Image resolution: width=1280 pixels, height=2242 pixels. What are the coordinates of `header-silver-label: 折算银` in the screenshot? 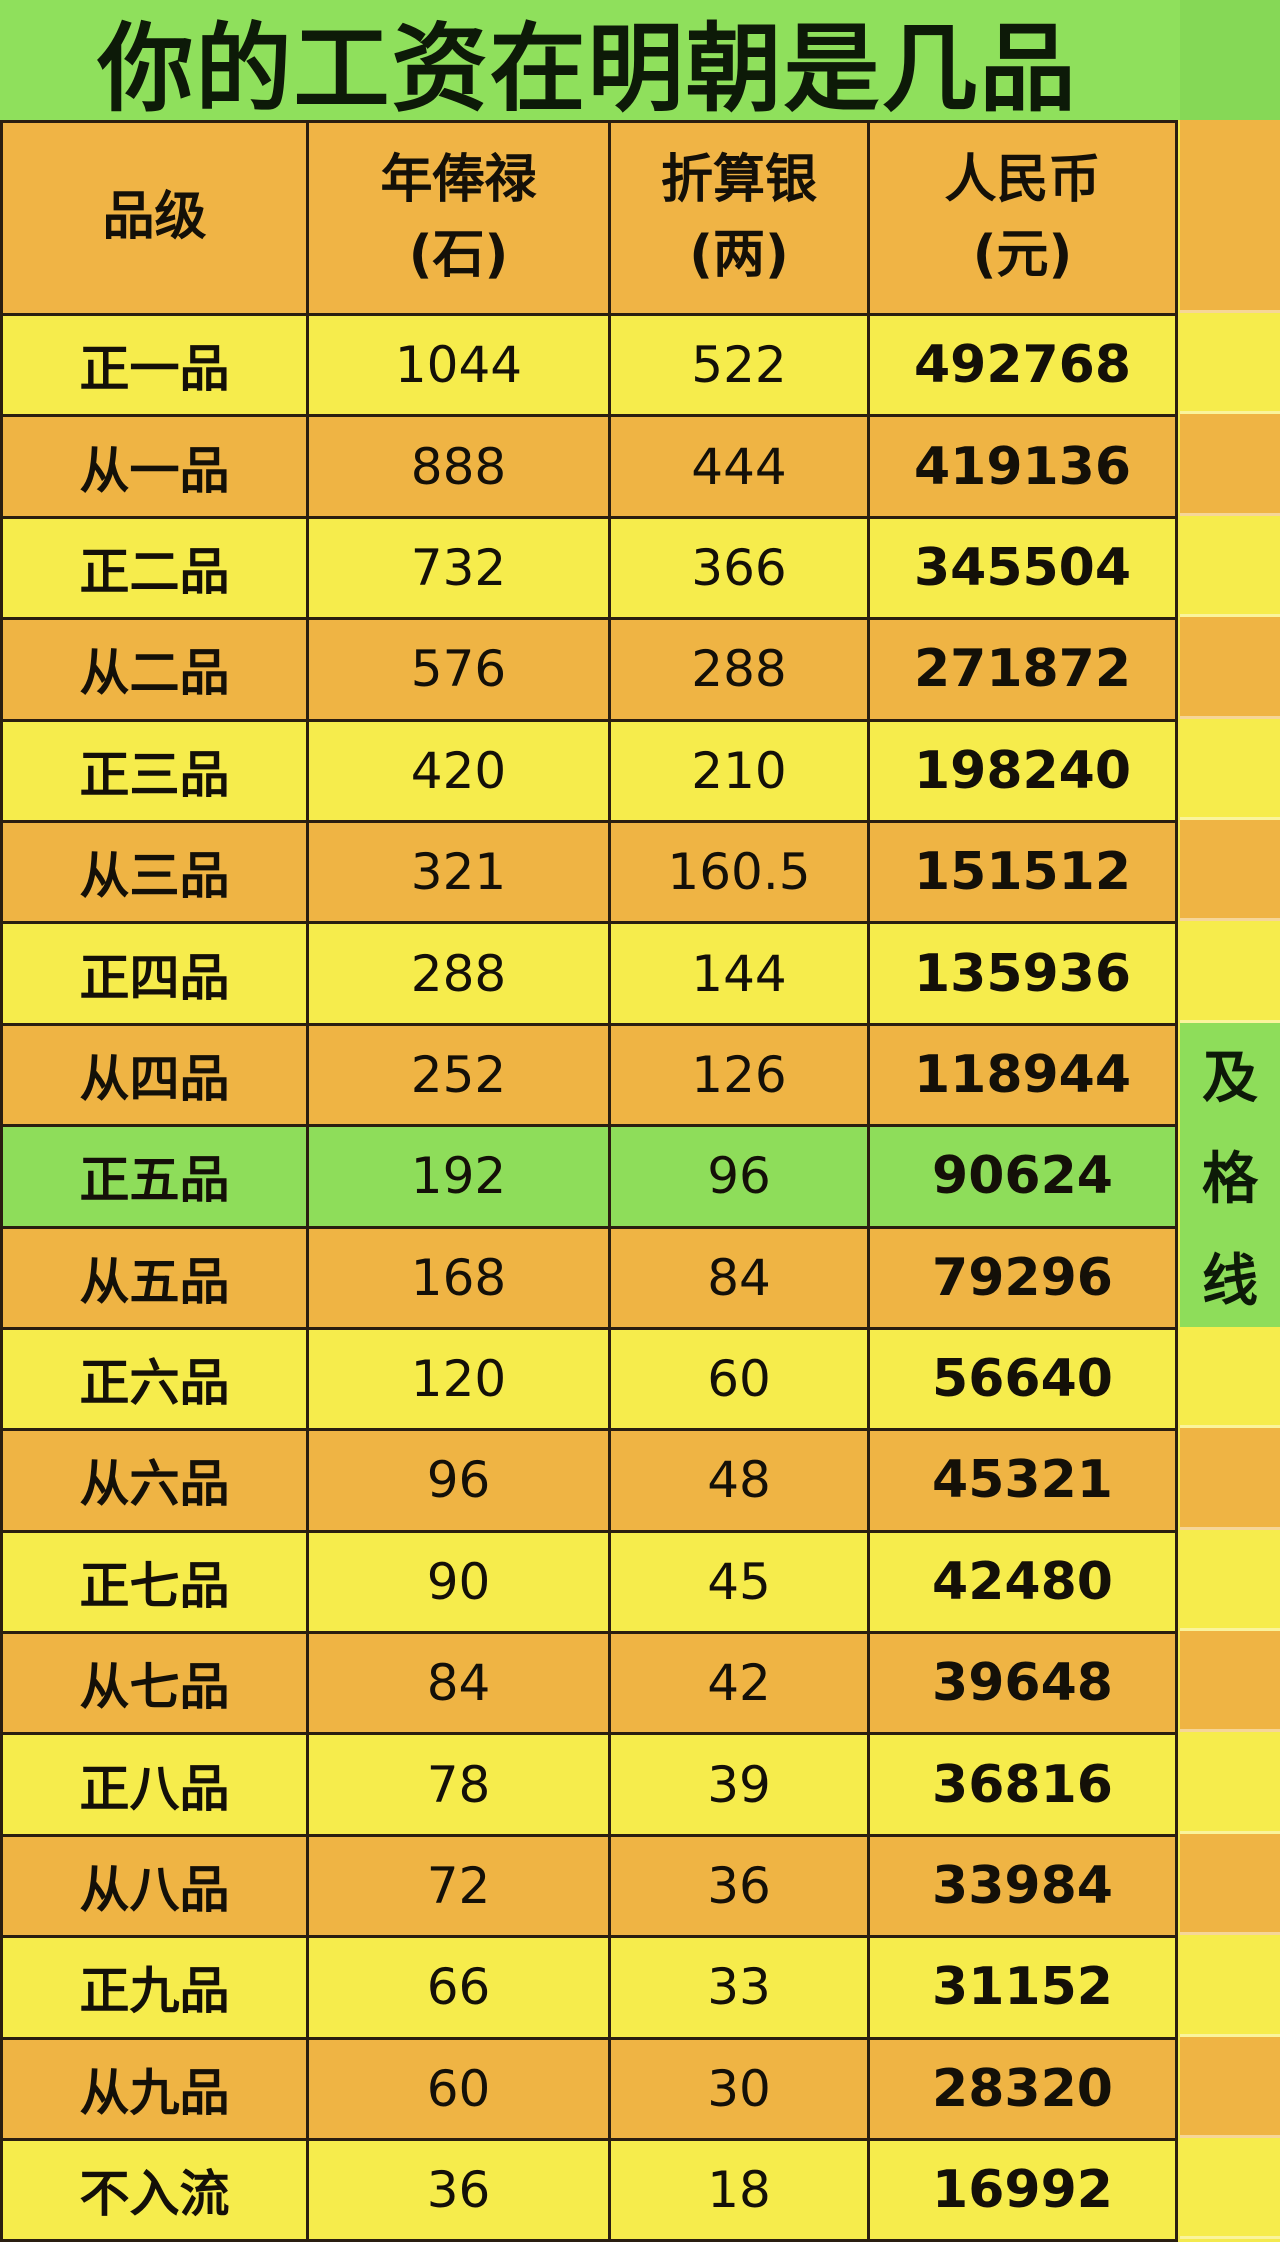 It's located at (738, 179).